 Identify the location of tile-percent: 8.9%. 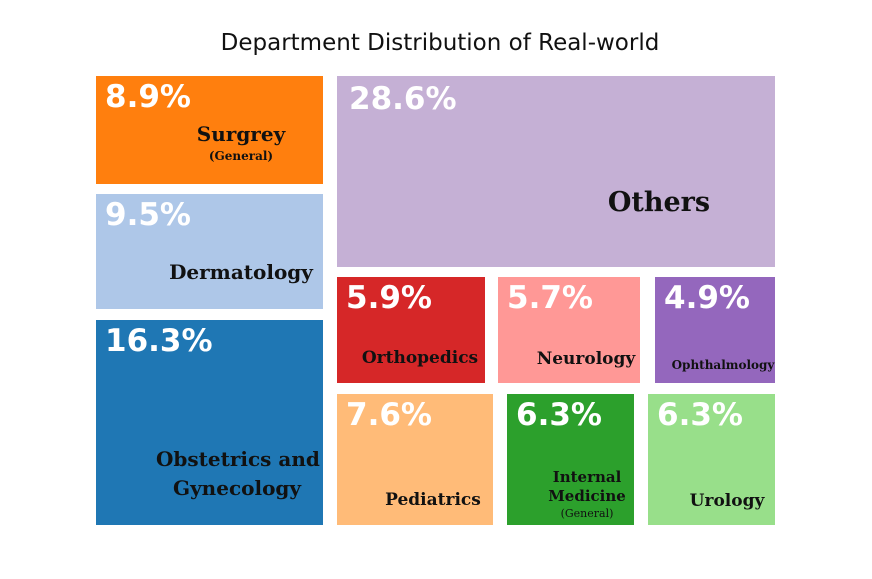
(148, 97).